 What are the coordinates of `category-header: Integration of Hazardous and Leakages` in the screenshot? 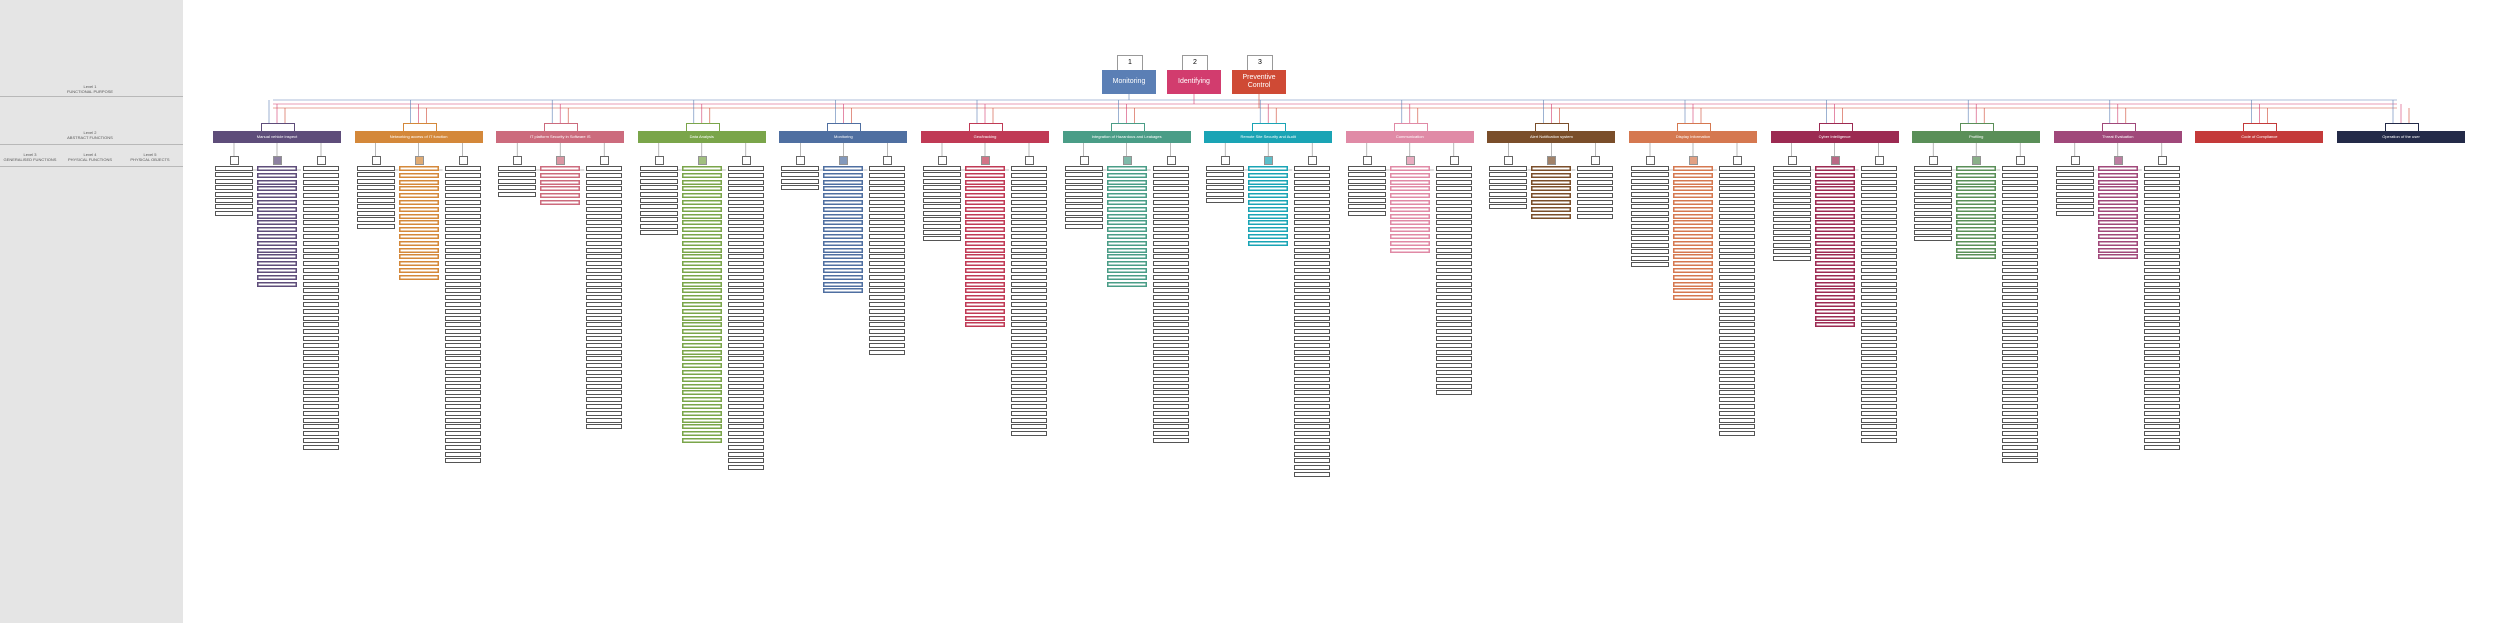 It's located at (1126, 137).